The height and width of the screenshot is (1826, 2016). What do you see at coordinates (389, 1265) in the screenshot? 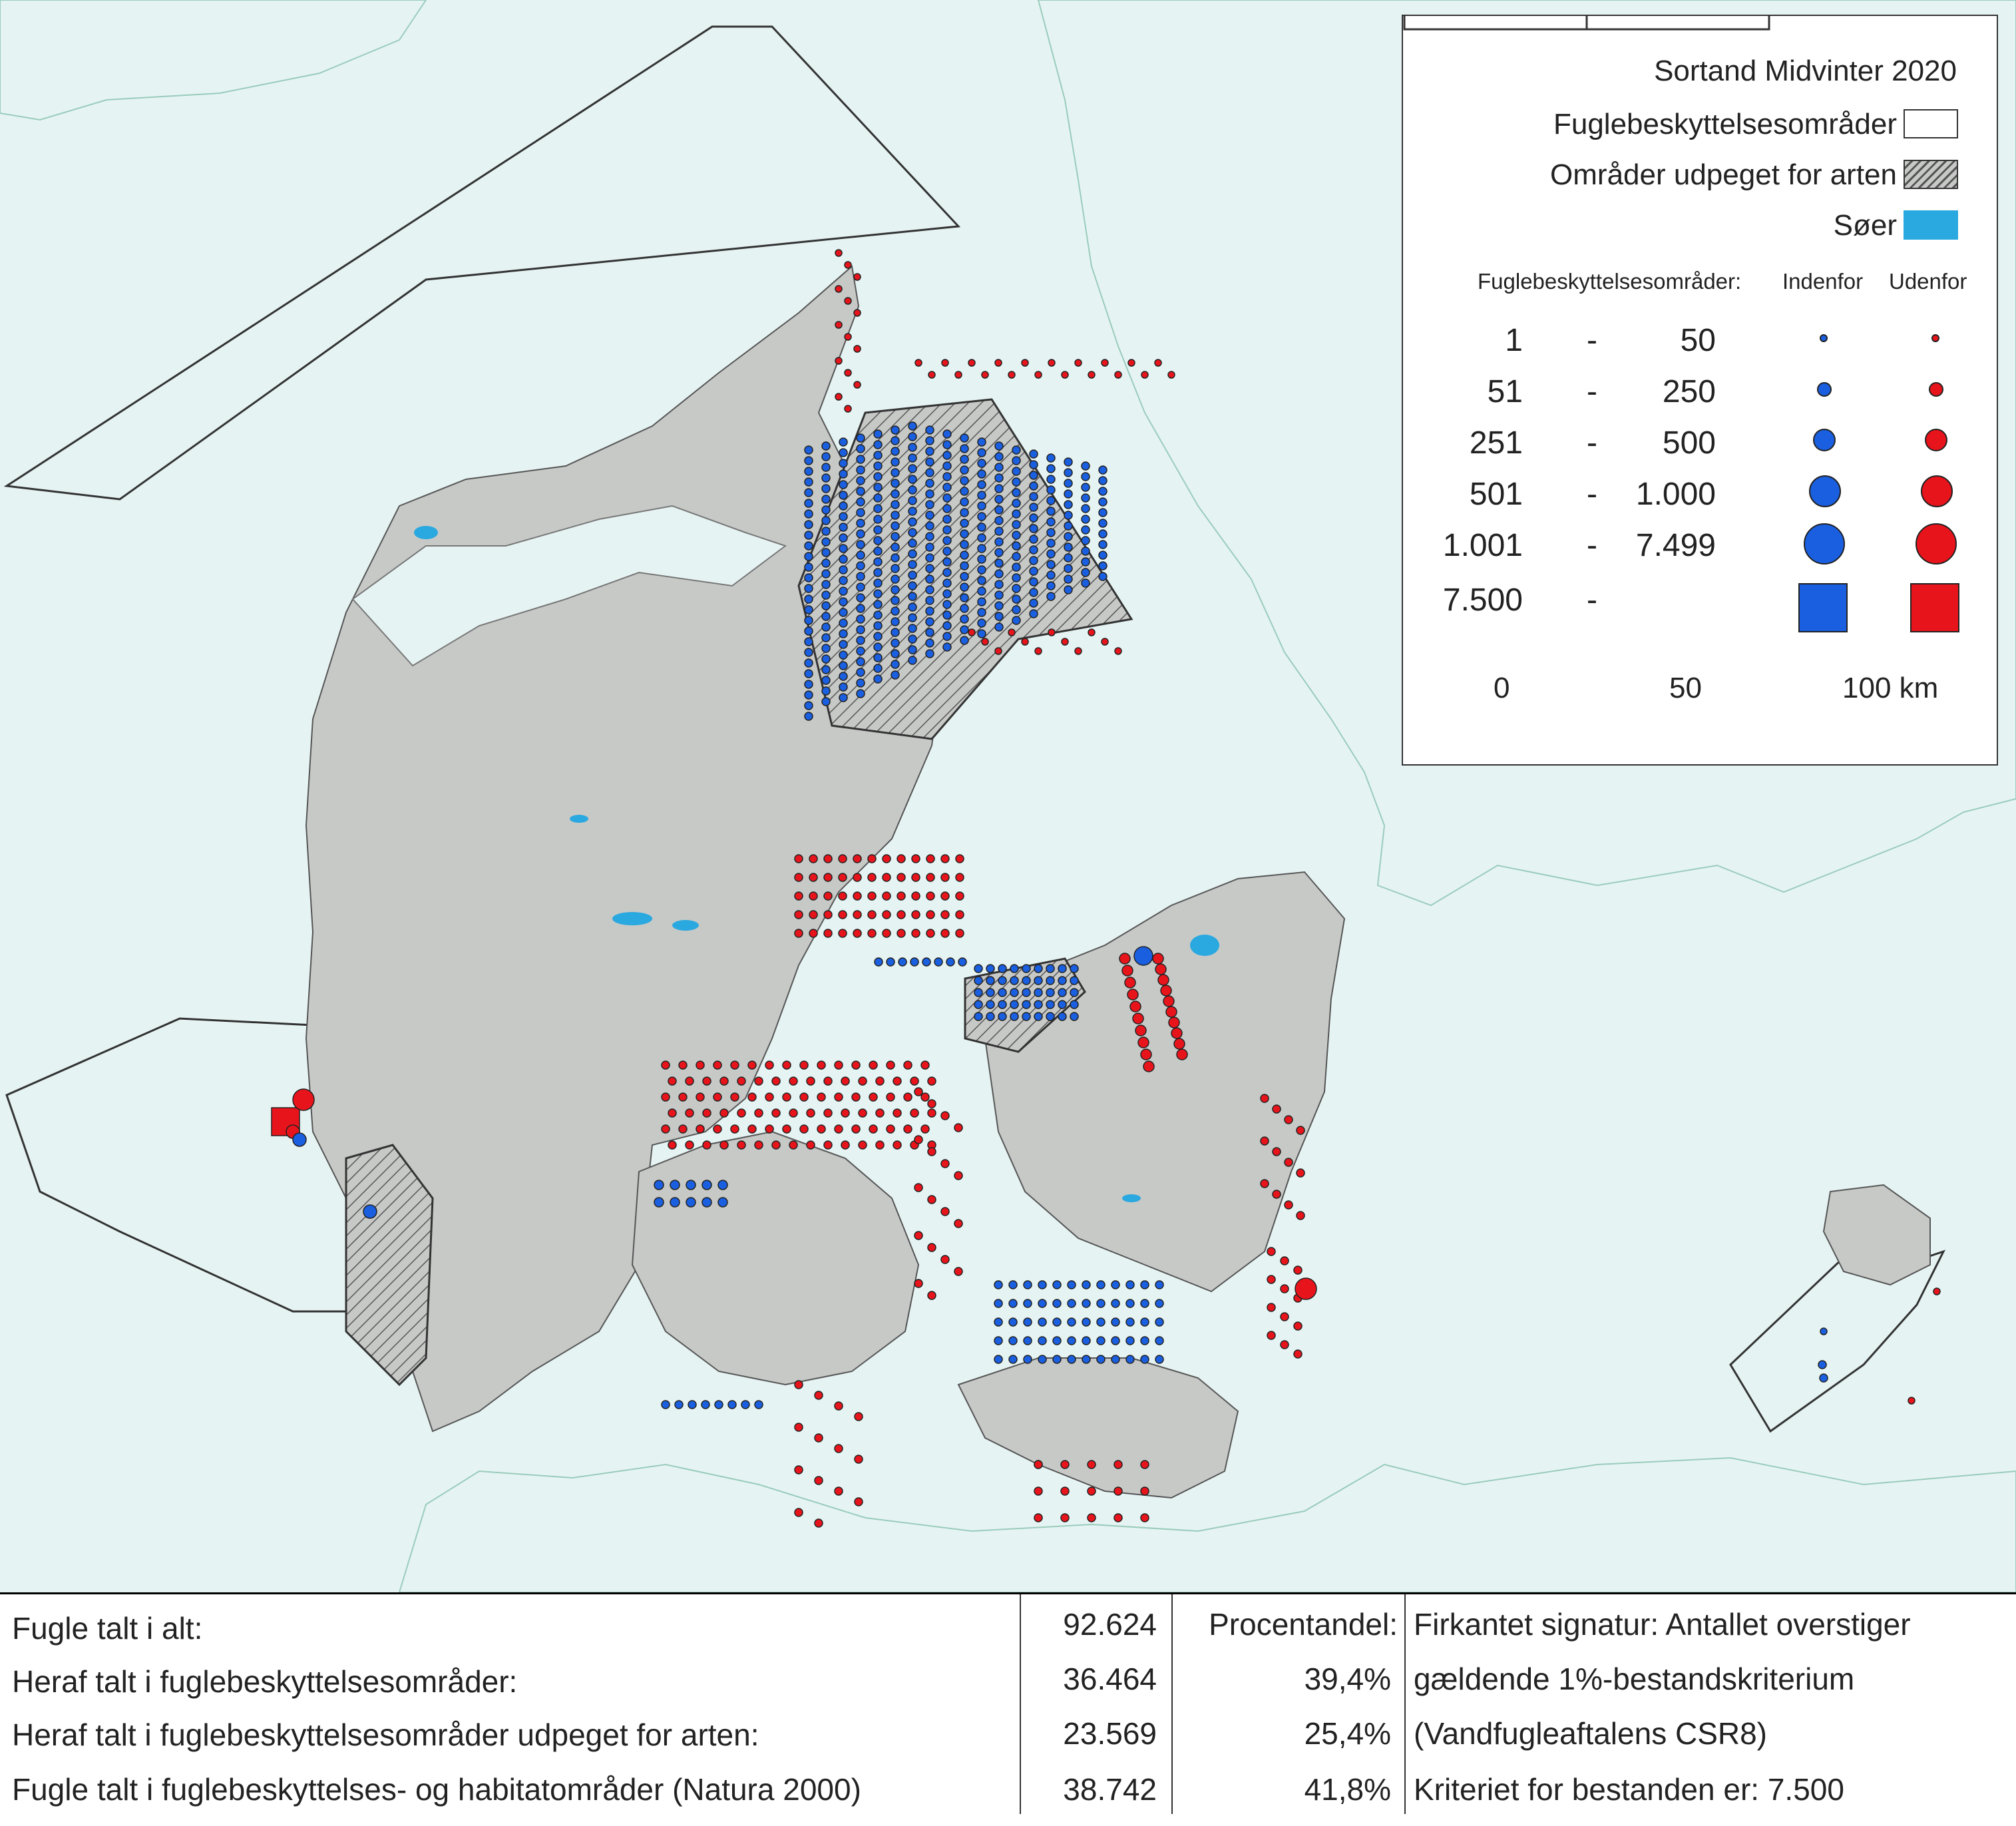
I see `designated-area-wadden` at bounding box center [389, 1265].